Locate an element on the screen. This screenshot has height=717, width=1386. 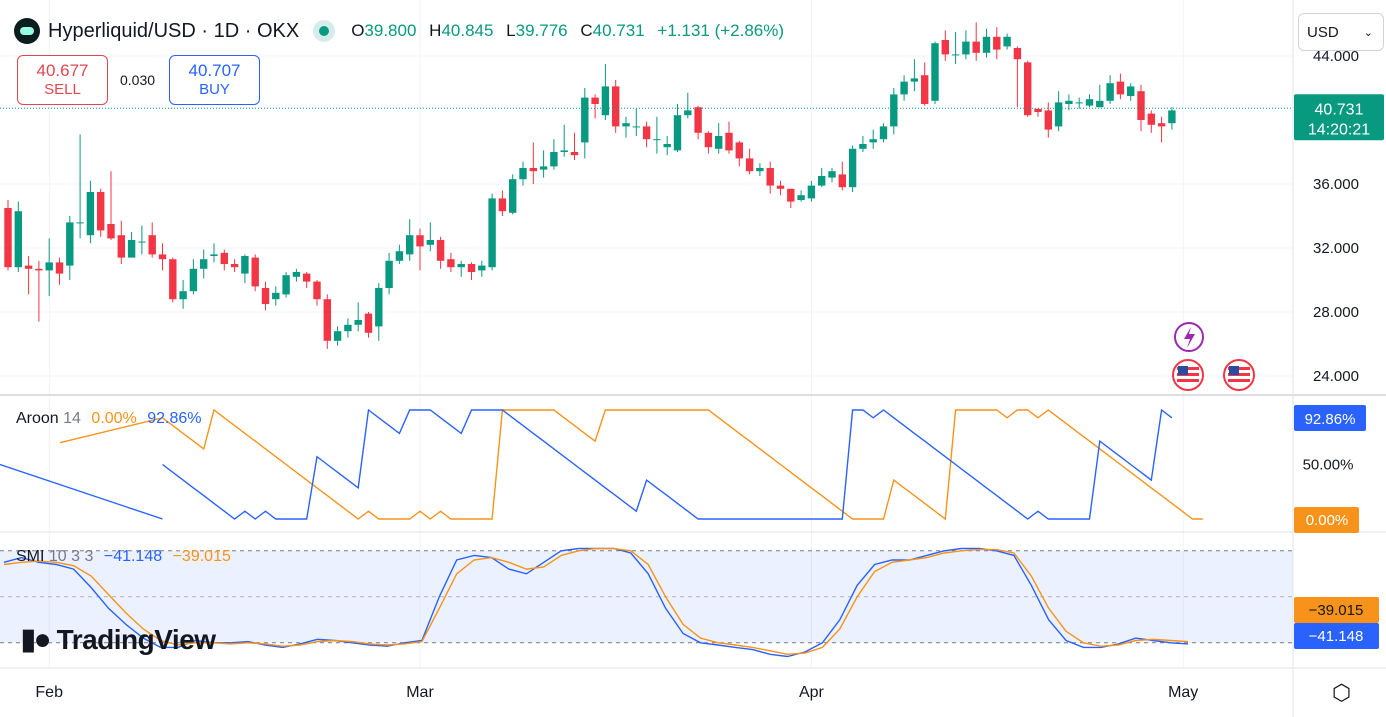
buy-price: 40.707 is located at coordinates (214, 70).